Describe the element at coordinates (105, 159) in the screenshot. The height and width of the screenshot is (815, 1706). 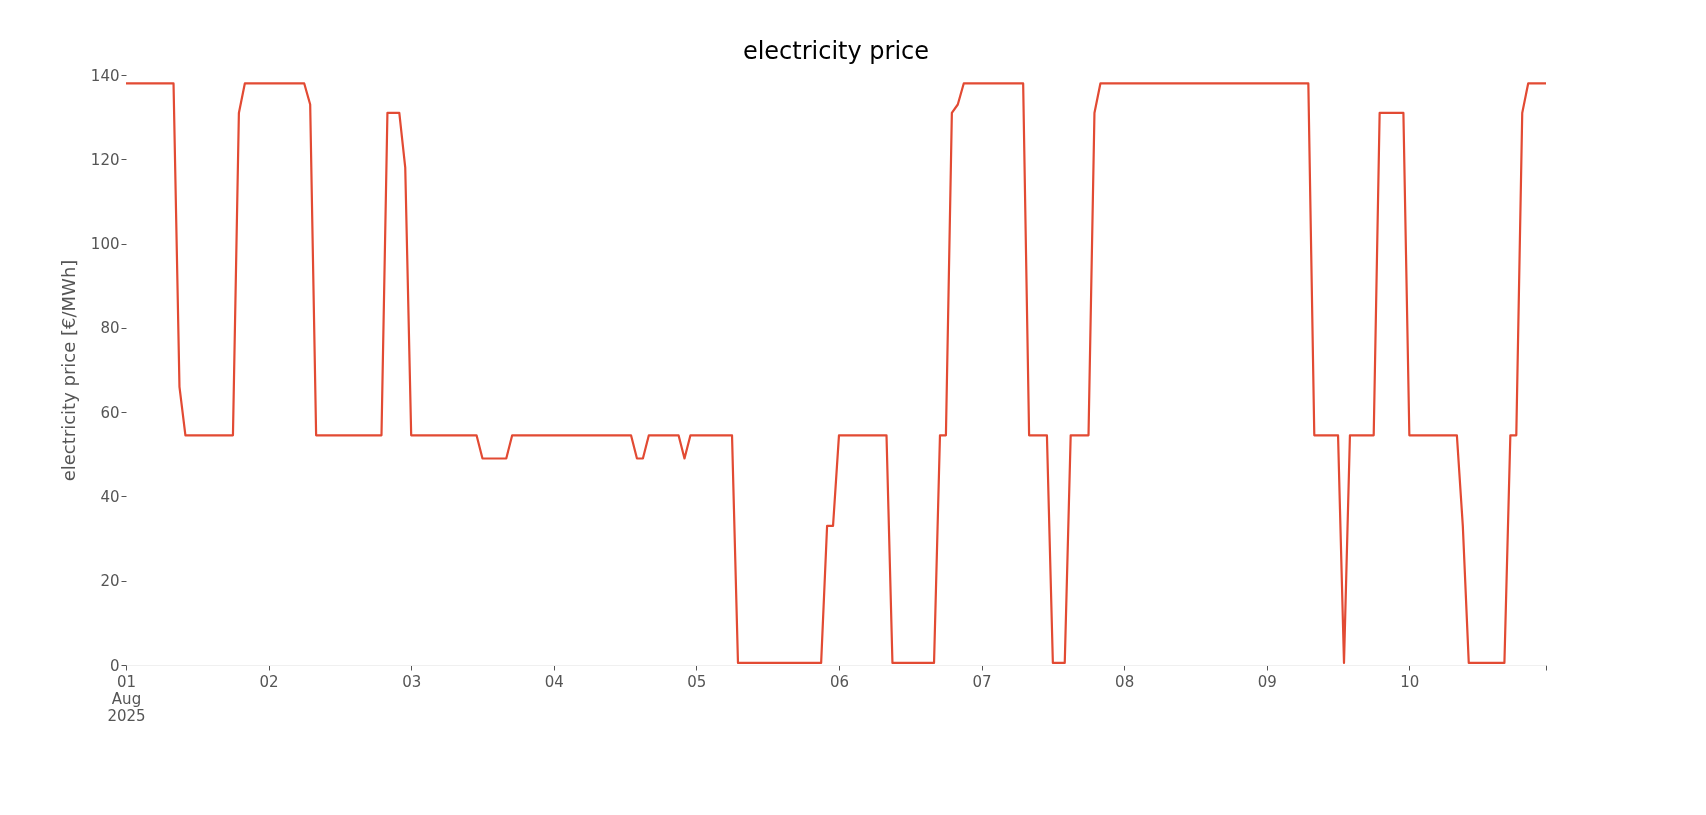
I see `y-tick-label: 120` at that location.